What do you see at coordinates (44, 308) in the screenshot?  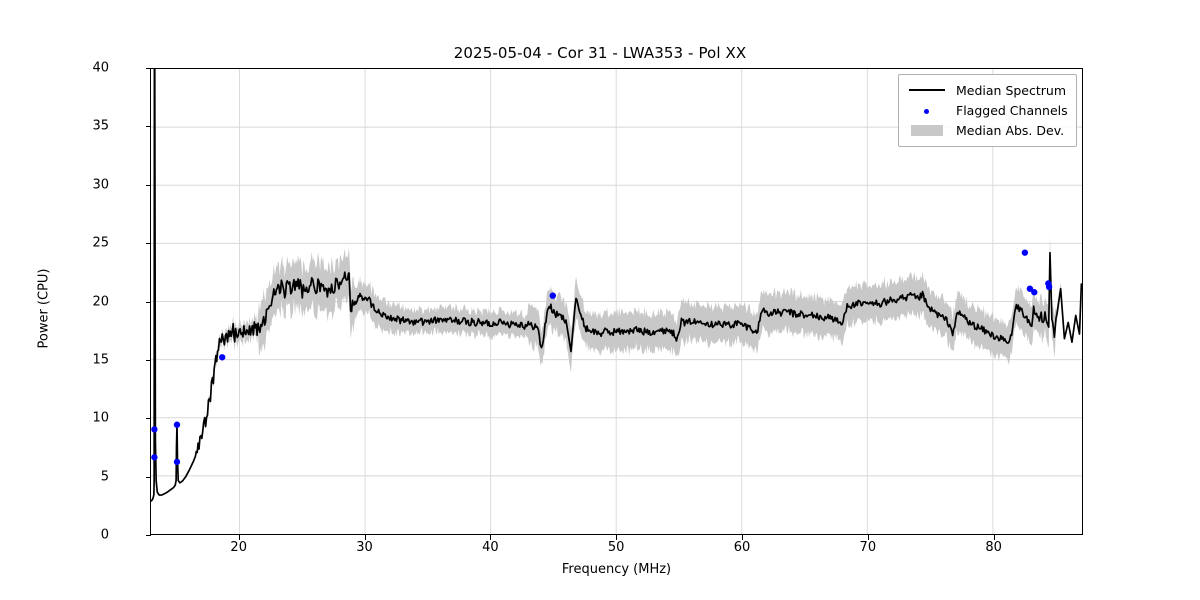 I see `y-axis-label: Power (CPU)` at bounding box center [44, 308].